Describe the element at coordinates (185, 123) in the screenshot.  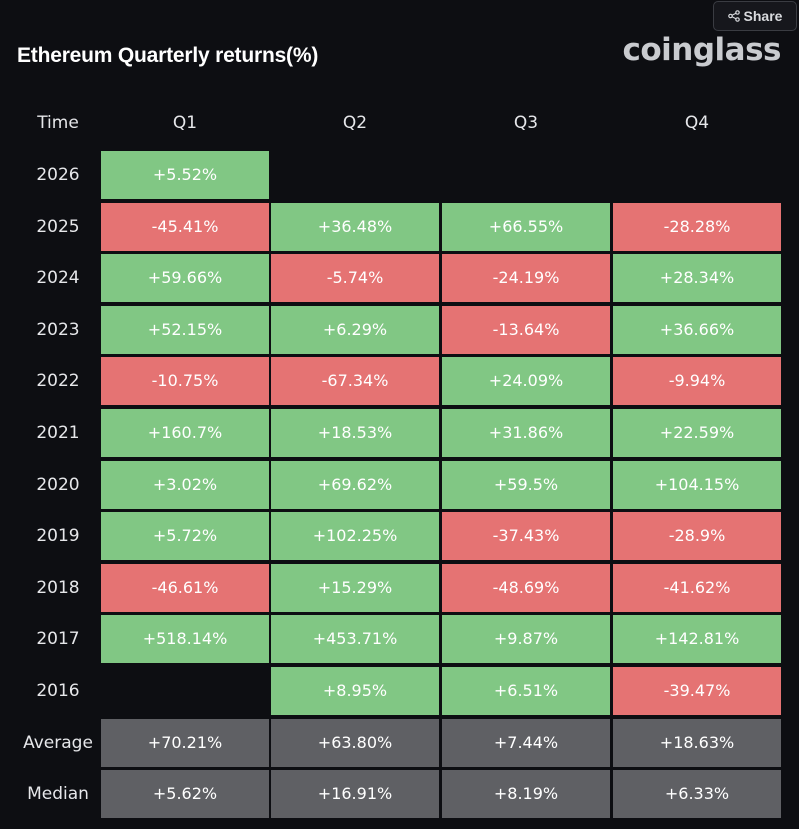
I see `column-header-q1: Q1` at that location.